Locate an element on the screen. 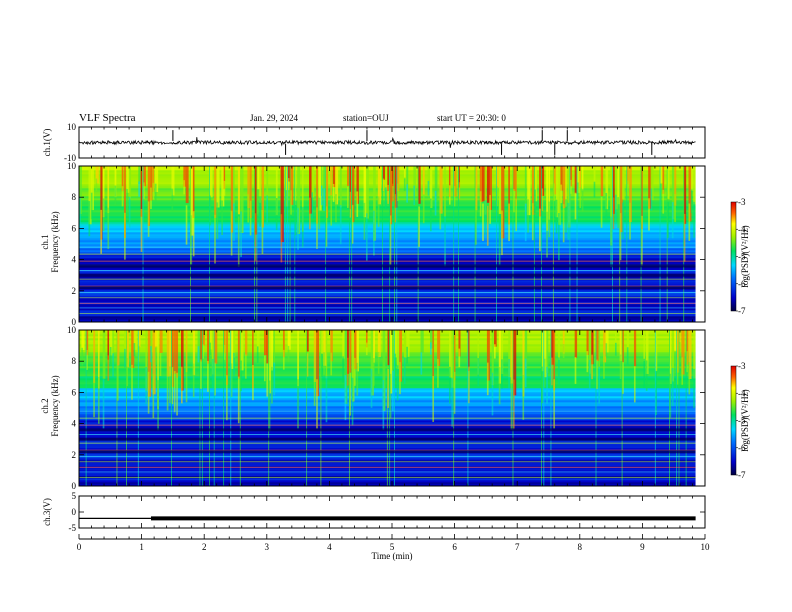  ch1-spectrogram-colorbar is located at coordinates (733, 256).